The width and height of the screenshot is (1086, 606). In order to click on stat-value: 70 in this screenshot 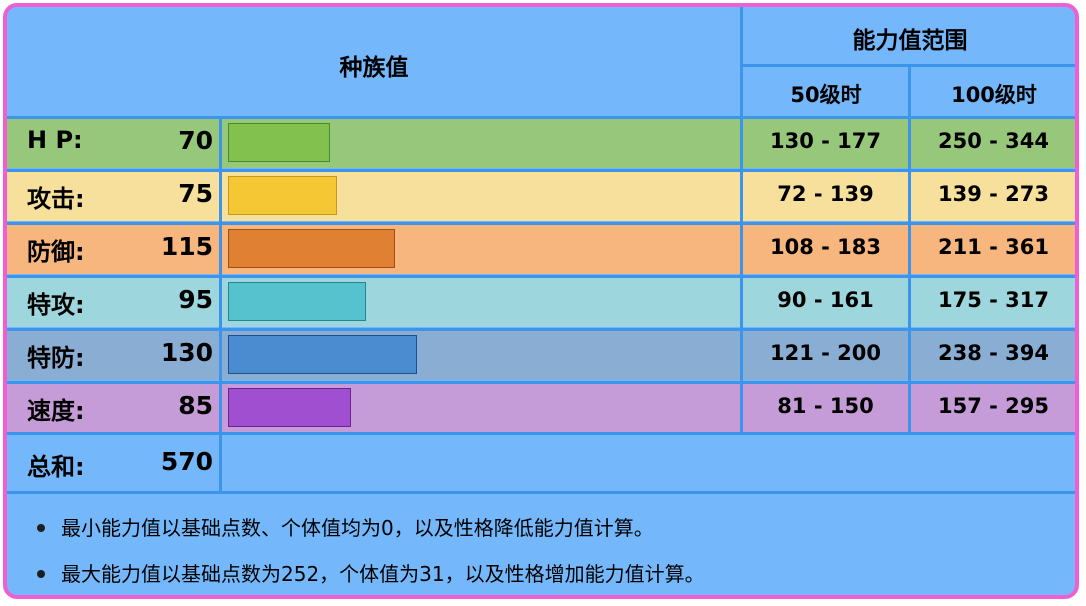, I will do `click(195, 140)`.